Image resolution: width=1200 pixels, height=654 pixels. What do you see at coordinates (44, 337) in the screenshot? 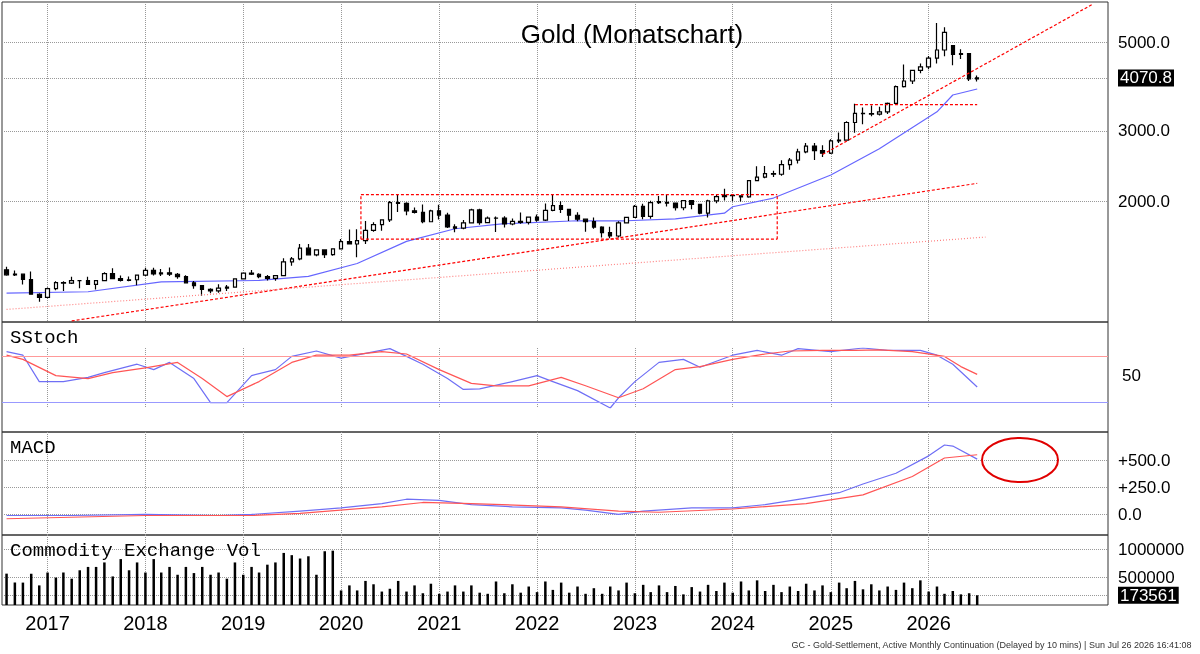
I see `chart-title: SStoch` at bounding box center [44, 337].